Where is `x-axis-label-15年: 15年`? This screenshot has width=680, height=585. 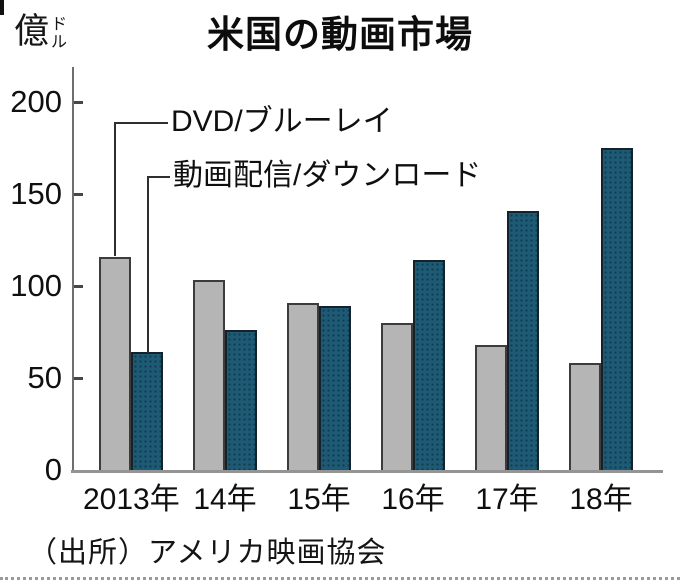
x-axis-label-15年: 15年 is located at coordinates (319, 499).